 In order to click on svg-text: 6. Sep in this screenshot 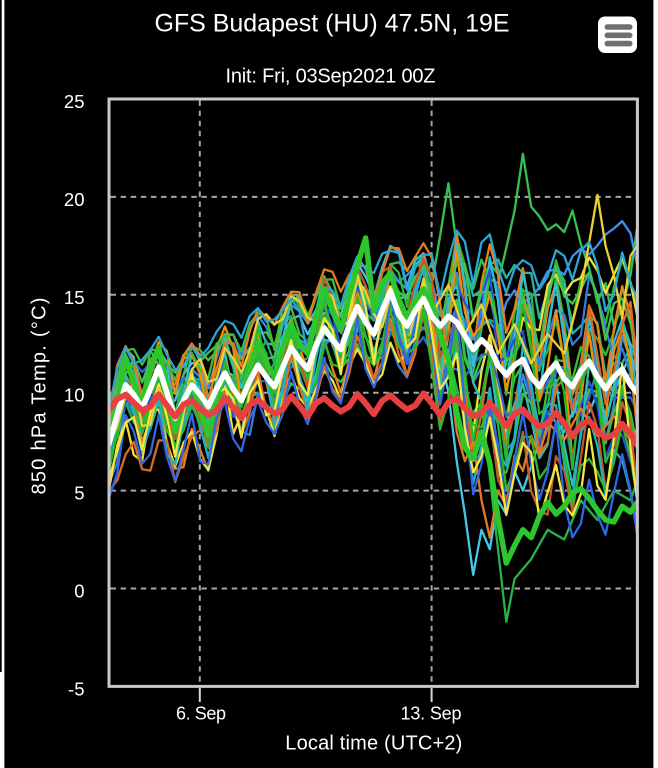, I will do `click(201, 714)`.